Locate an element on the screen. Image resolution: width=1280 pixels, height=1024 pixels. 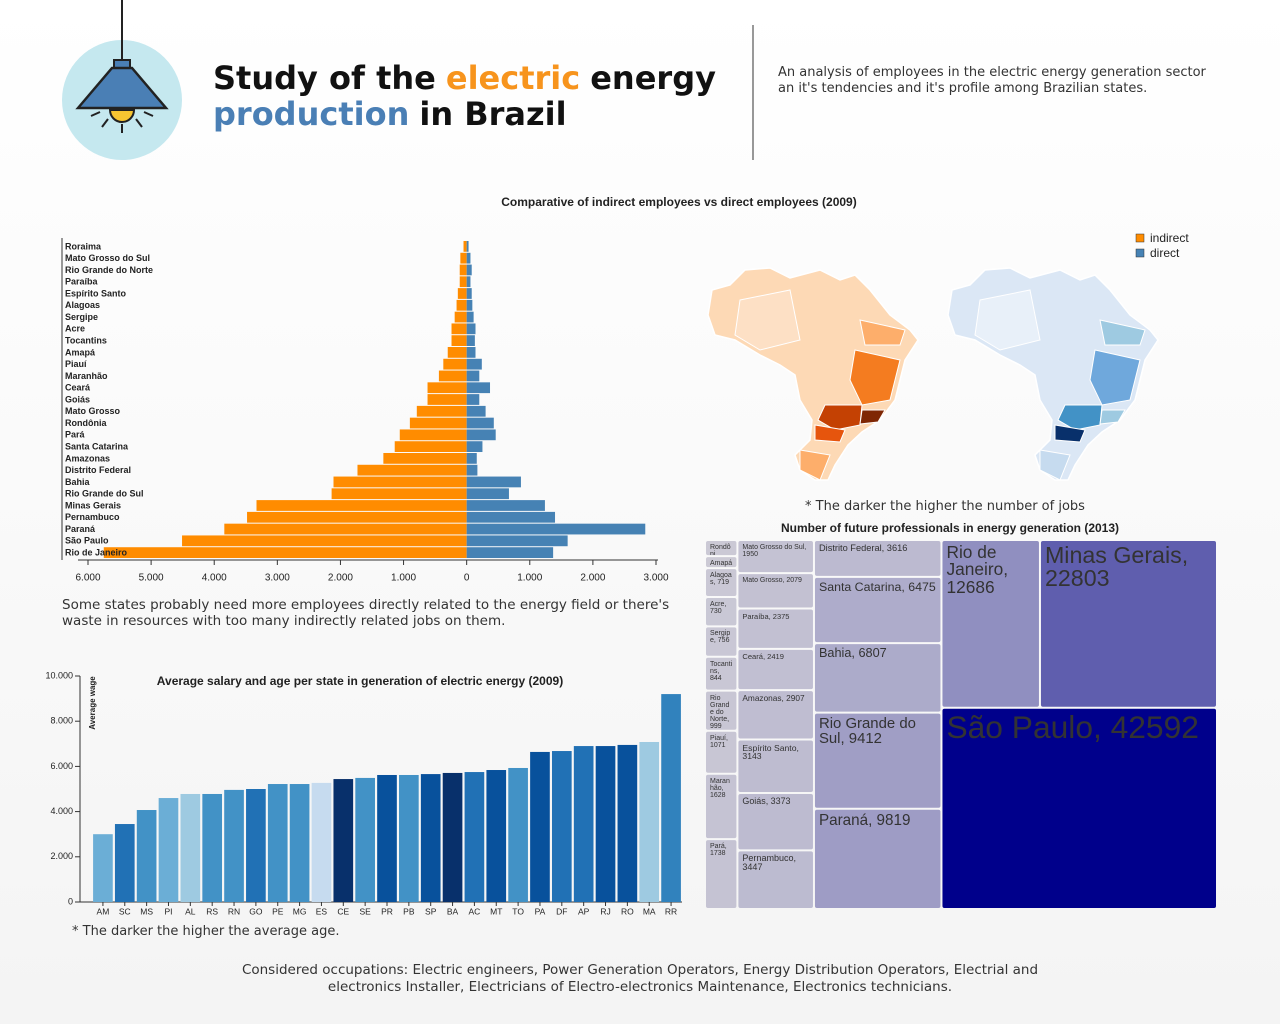
x-tick-label: RJ is located at coordinates (605, 911).